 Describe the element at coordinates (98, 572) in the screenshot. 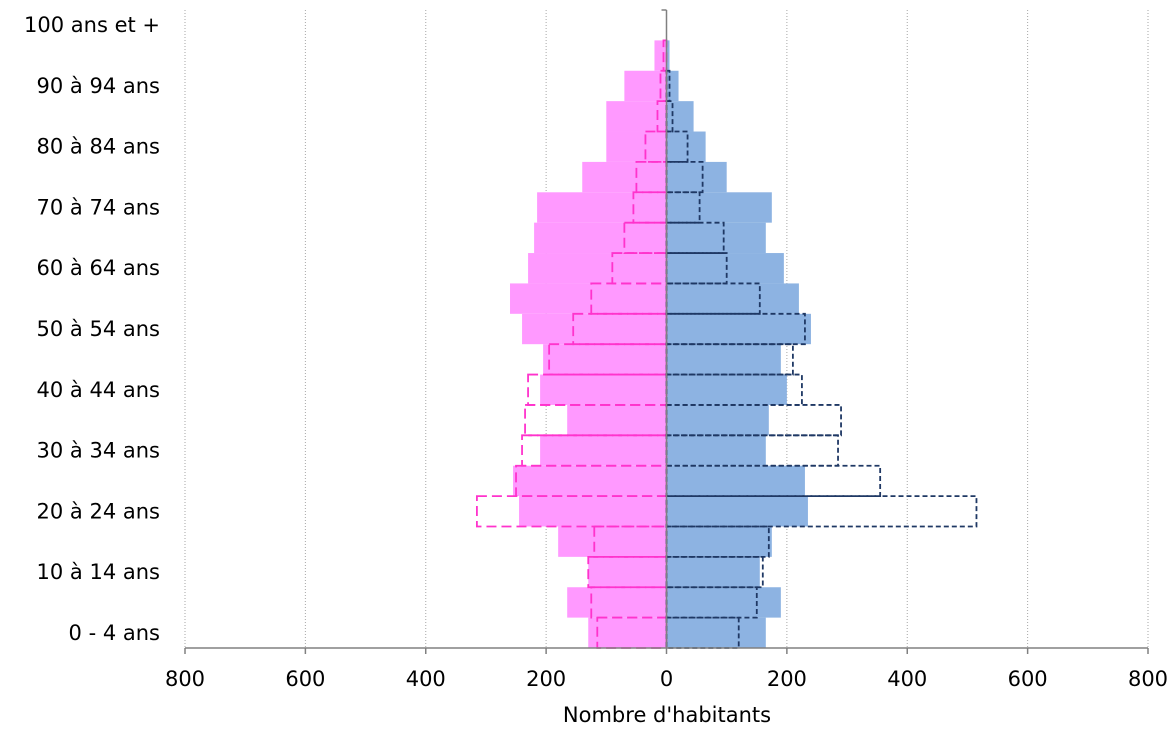

I see `y-tick-label: 10 à 14 ans` at that location.